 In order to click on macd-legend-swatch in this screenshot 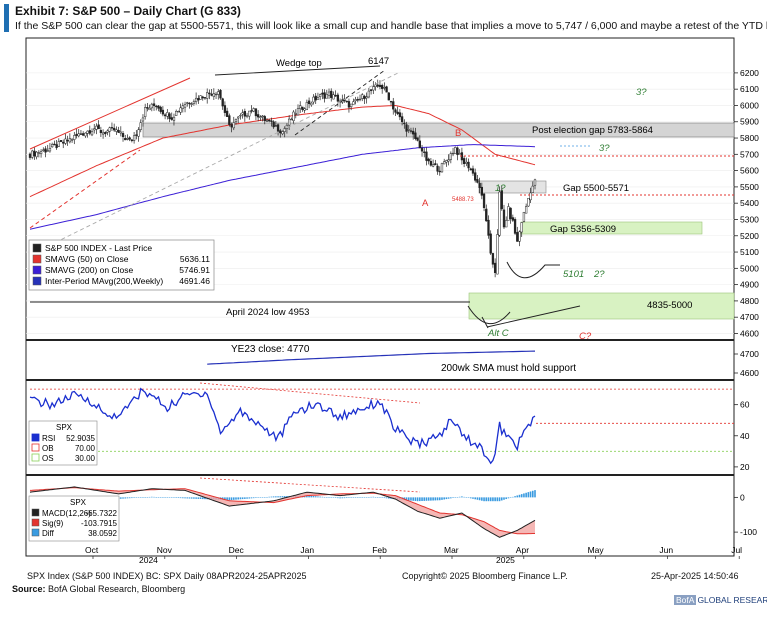, I will do `click(35, 532)`.